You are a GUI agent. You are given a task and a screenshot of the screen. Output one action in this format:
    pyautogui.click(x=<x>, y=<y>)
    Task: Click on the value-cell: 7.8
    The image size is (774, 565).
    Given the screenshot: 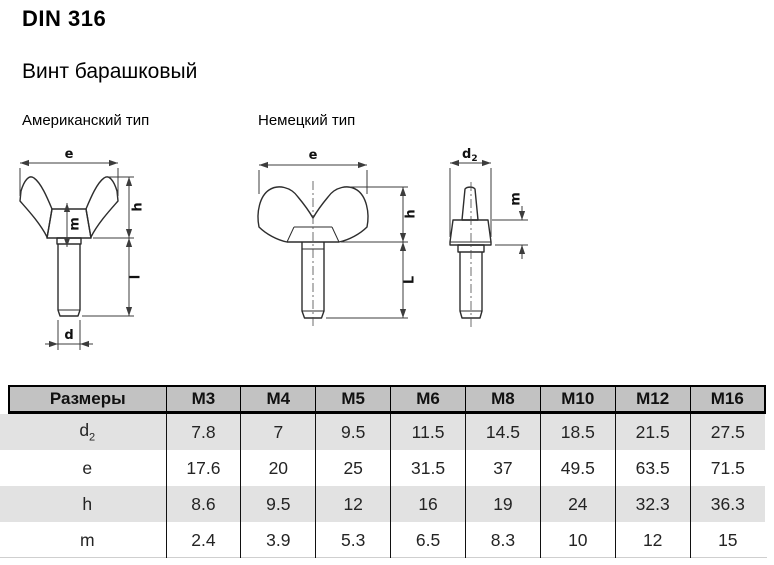 What is the action you would take?
    pyautogui.click(x=203, y=431)
    